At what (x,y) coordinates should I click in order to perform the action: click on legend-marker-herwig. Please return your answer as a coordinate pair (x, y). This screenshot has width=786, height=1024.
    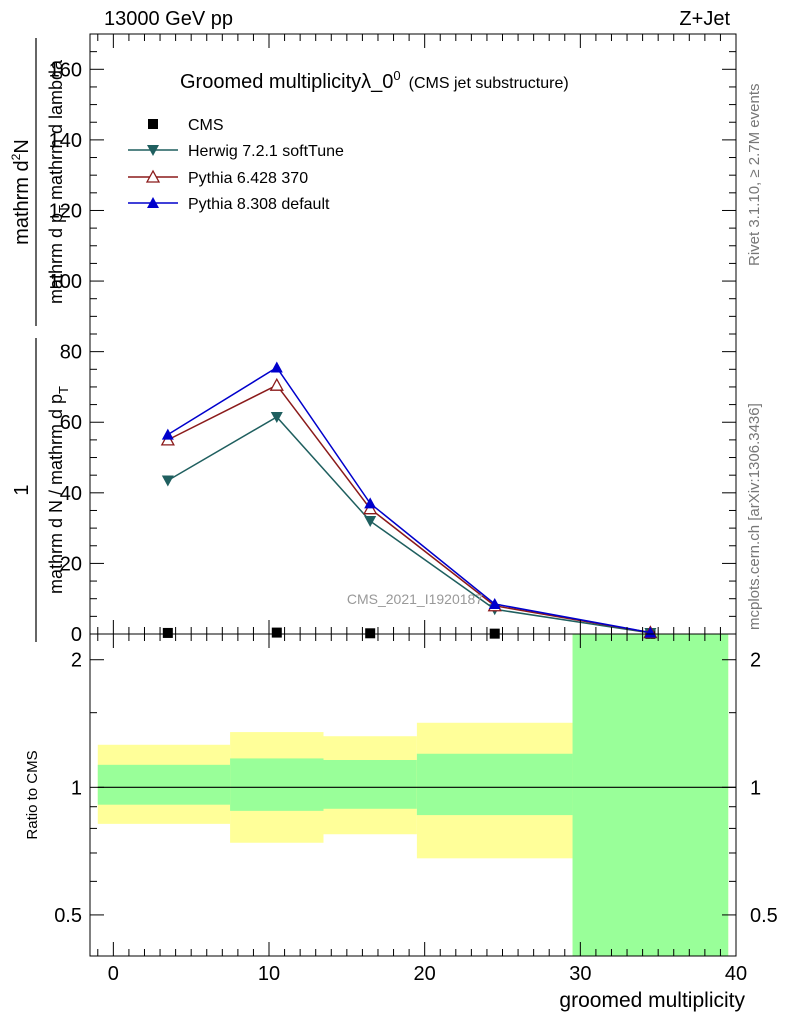
    Looking at the image, I should click on (153, 150).